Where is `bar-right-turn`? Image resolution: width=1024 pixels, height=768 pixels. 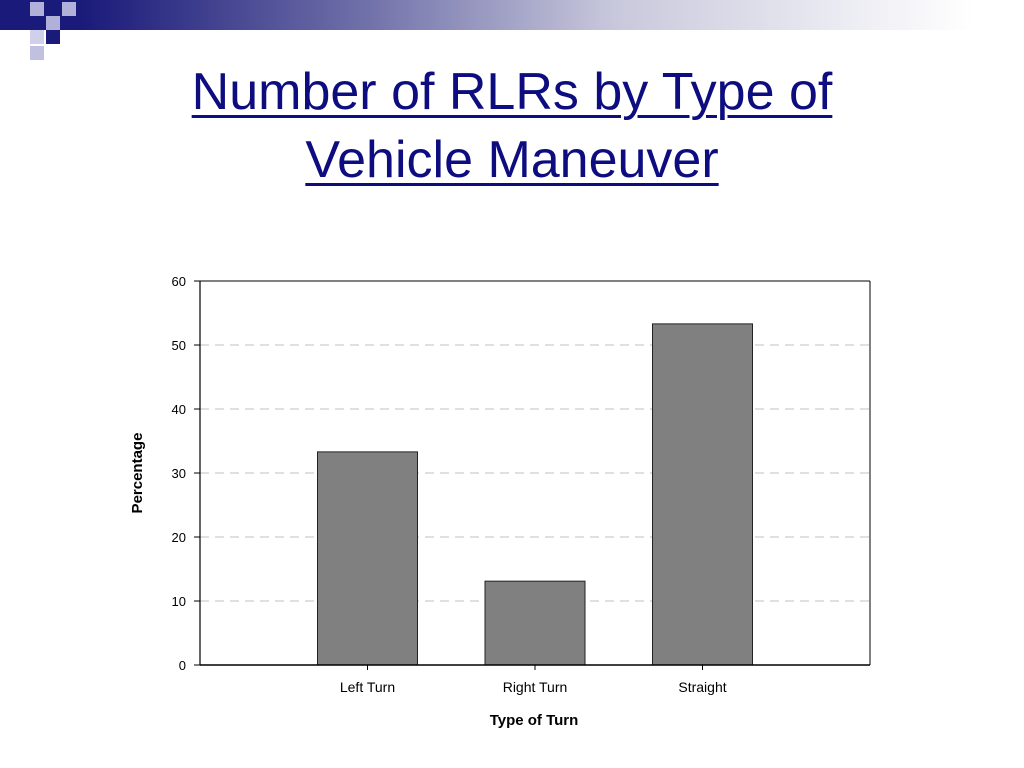
bar-right-turn is located at coordinates (535, 623).